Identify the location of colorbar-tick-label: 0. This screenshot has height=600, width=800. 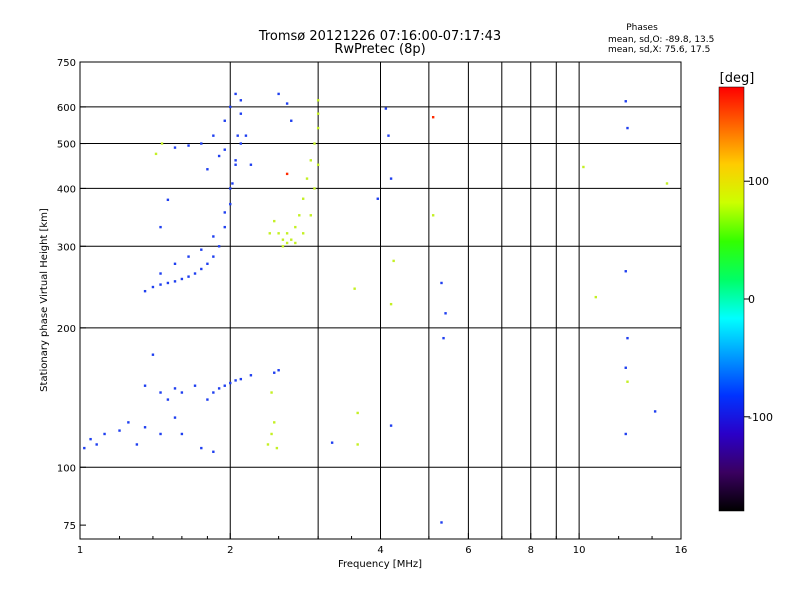
(751, 299).